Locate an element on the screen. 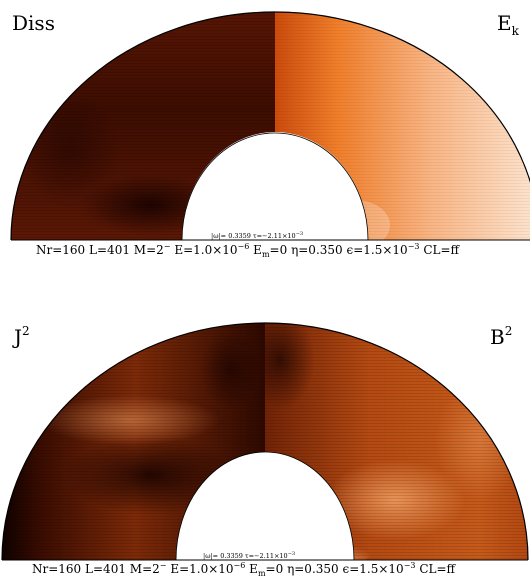 This screenshot has height=577, width=530. label-j2: J2 is located at coordinates (21, 336).